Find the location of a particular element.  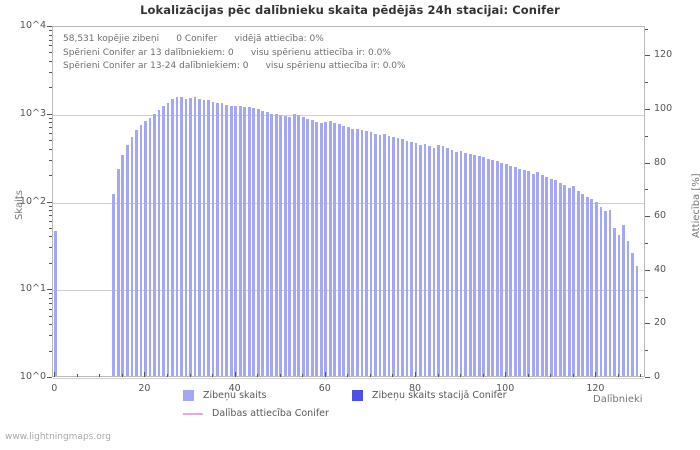

y-axis-right-title: Attiecība [%] is located at coordinates (695, 205).